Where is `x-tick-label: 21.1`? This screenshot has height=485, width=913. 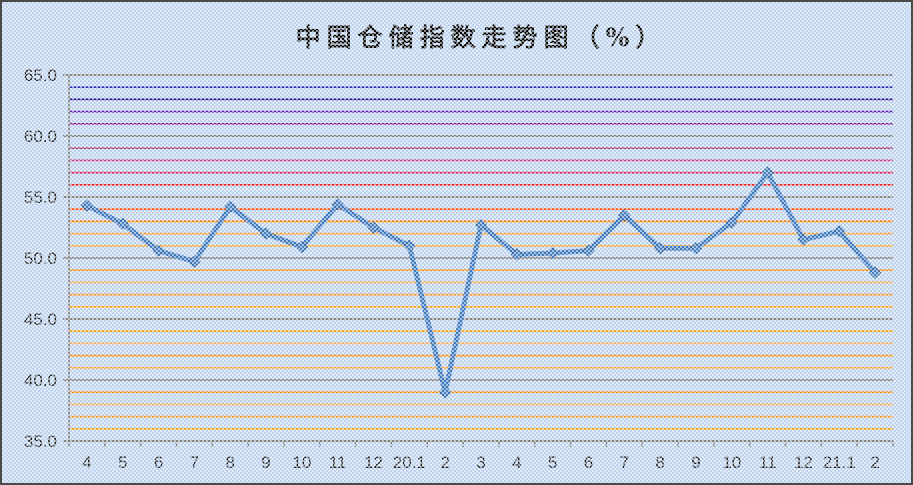
x-tick-label: 21.1 is located at coordinates (839, 462).